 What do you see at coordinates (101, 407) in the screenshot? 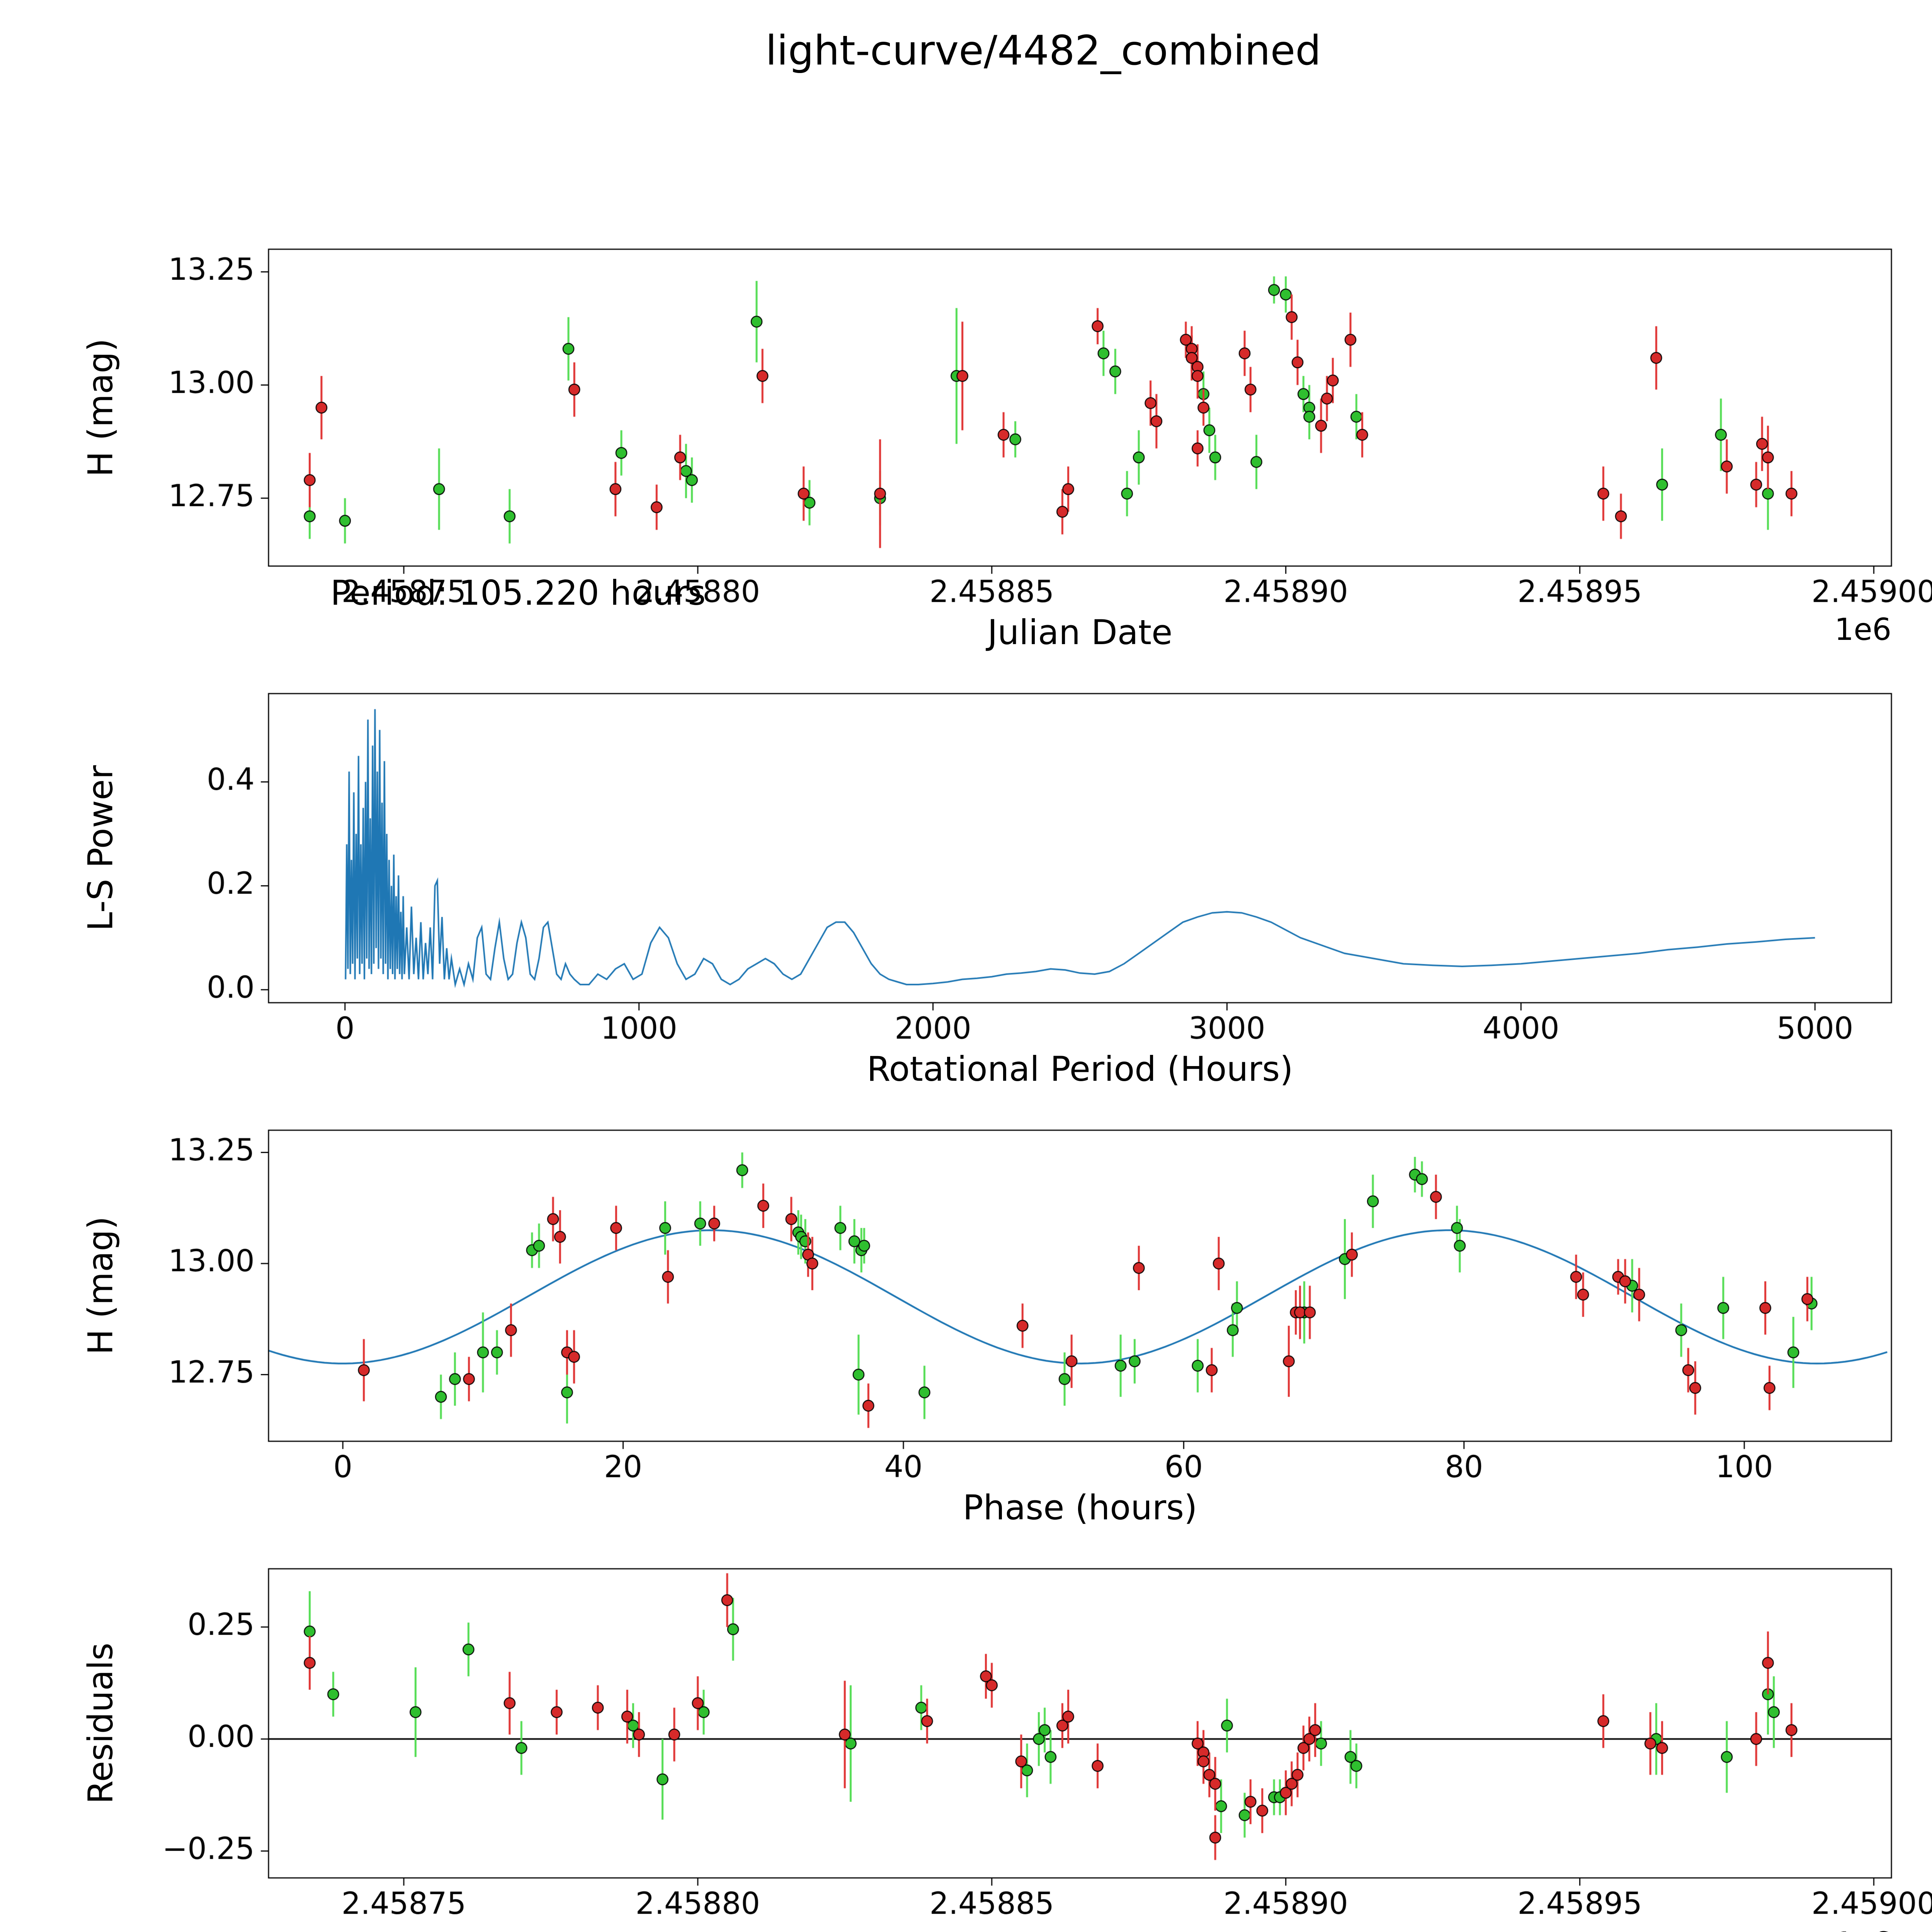
I see `ylabel-h-mag-top: H (mag)` at bounding box center [101, 407].